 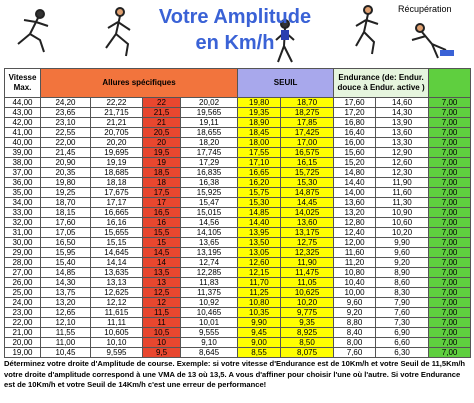 I want to click on table-cell: 22,00, so click(x=22, y=322).